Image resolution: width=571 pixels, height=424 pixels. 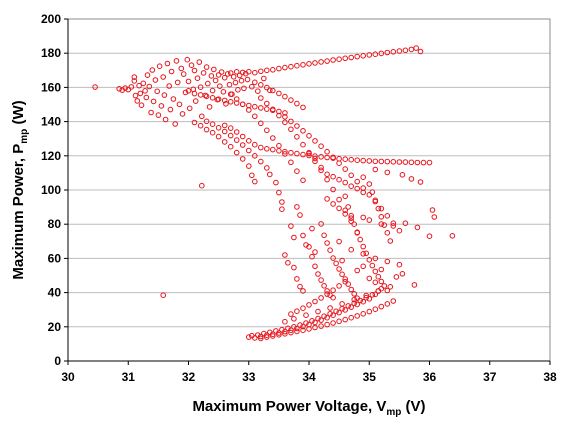 What do you see at coordinates (413, 406) in the screenshot?
I see `x-axis-title-unit: (V)` at bounding box center [413, 406].